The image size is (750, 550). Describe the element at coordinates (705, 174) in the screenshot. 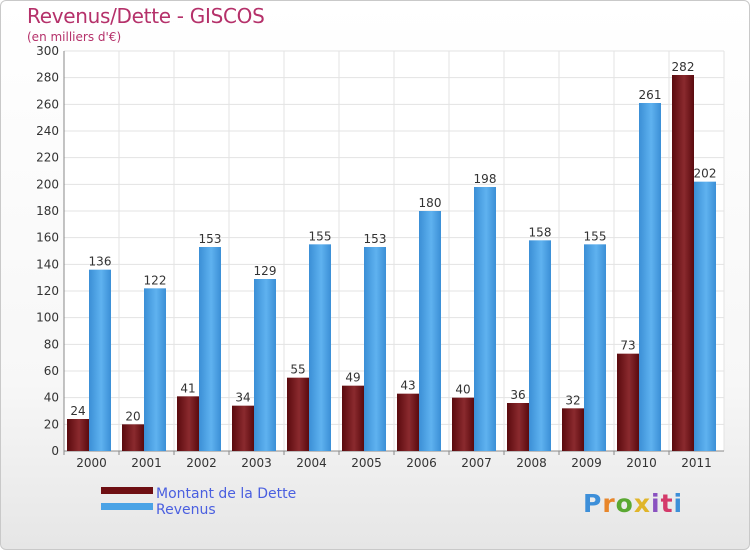

I see `data-label-revenus: 202` at that location.